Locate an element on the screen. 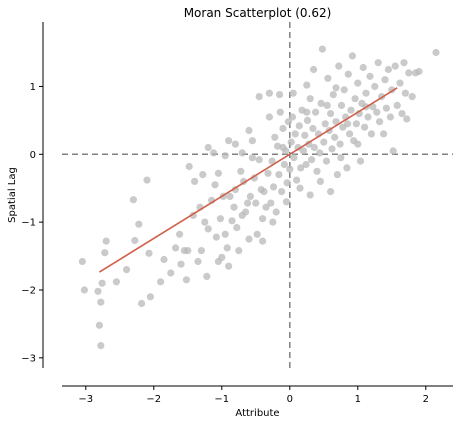  y-axis-label: Spatial Lag is located at coordinates (12, 195).